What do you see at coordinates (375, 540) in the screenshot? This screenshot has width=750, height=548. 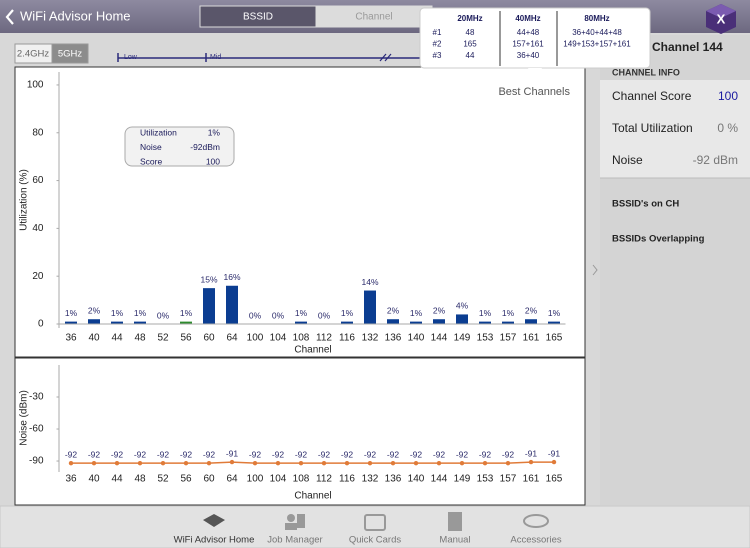 I see `tab-label: Quick Cards` at bounding box center [375, 540].